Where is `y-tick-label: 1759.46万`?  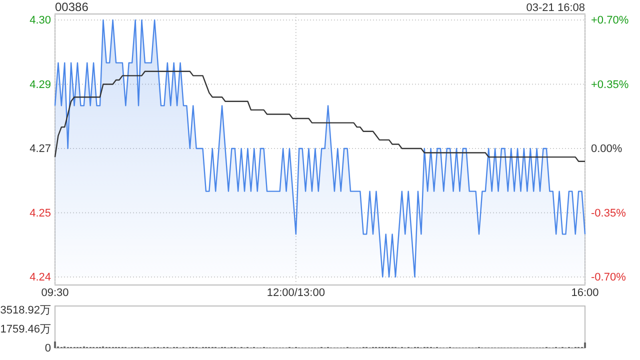
y-tick-label: 1759.46万 is located at coordinates (25, 330).